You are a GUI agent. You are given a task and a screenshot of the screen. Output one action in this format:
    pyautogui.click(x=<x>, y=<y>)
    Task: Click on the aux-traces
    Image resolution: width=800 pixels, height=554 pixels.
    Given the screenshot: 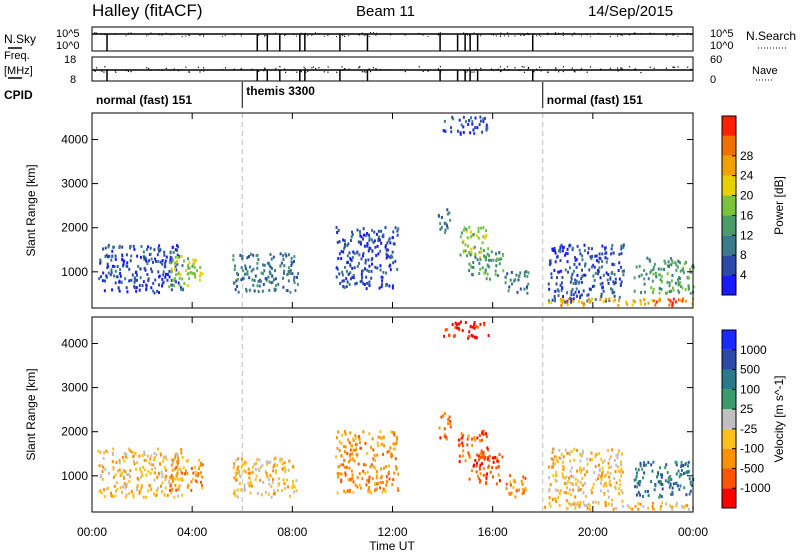 What is the action you would take?
    pyautogui.click(x=392, y=56)
    